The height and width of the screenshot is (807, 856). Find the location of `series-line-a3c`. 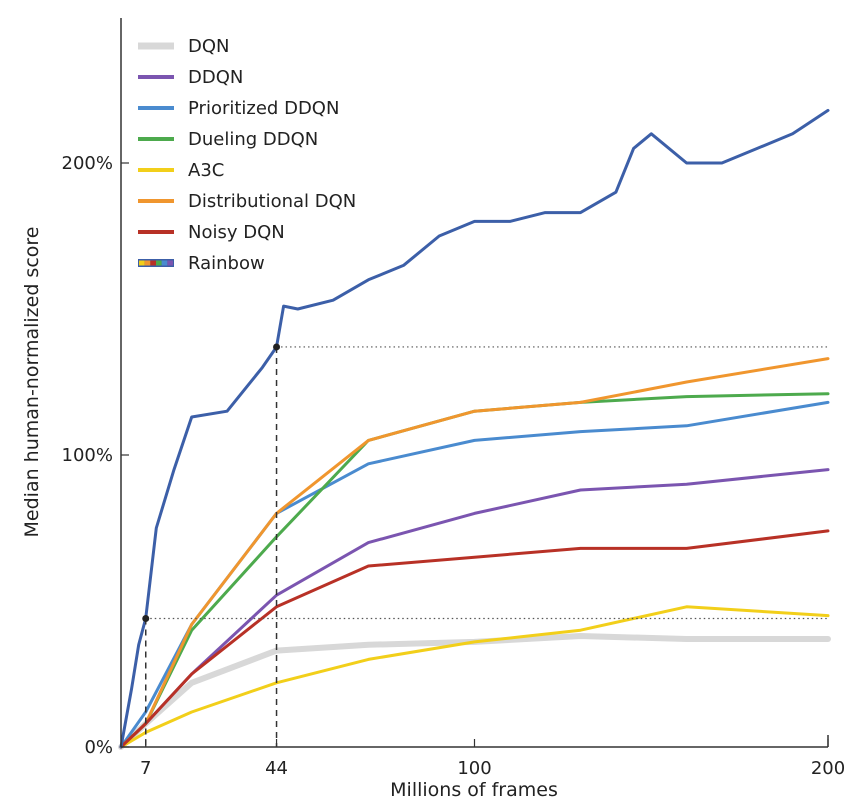

series-line-a3c is located at coordinates (474, 677).